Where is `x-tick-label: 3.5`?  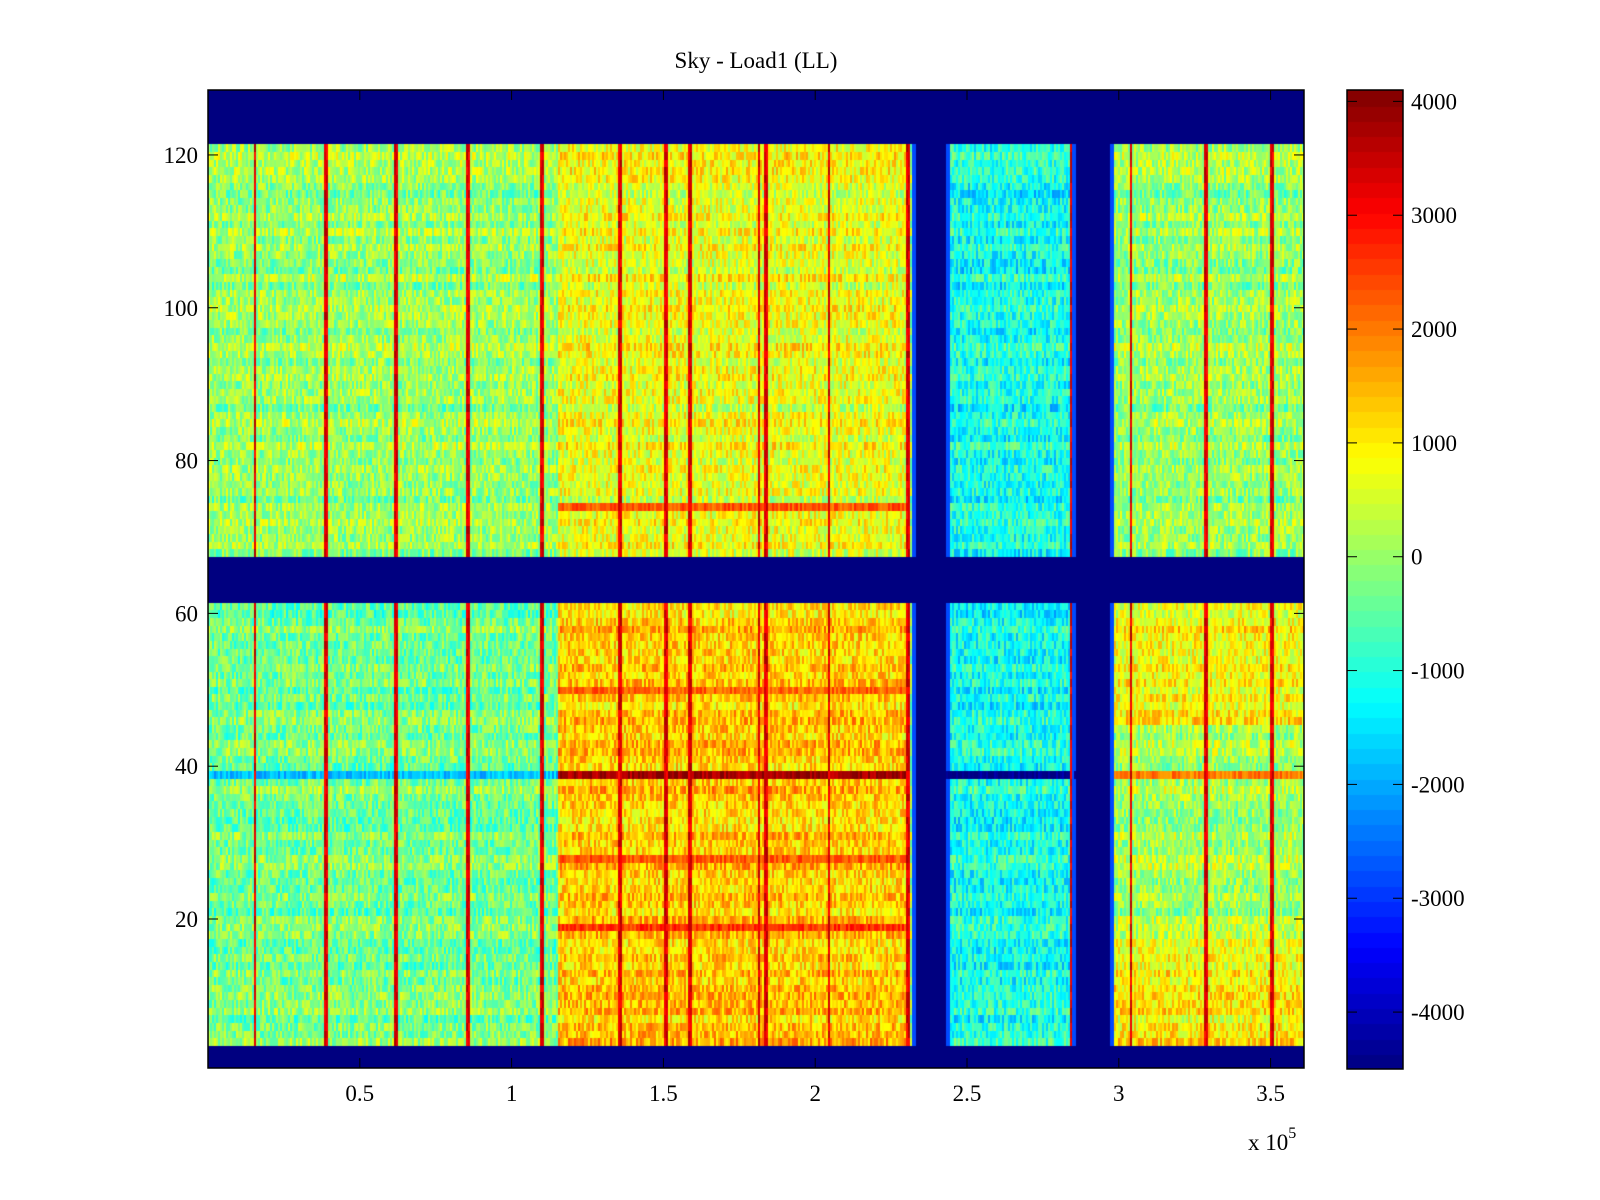 x-tick-label: 3.5 is located at coordinates (1270, 1093).